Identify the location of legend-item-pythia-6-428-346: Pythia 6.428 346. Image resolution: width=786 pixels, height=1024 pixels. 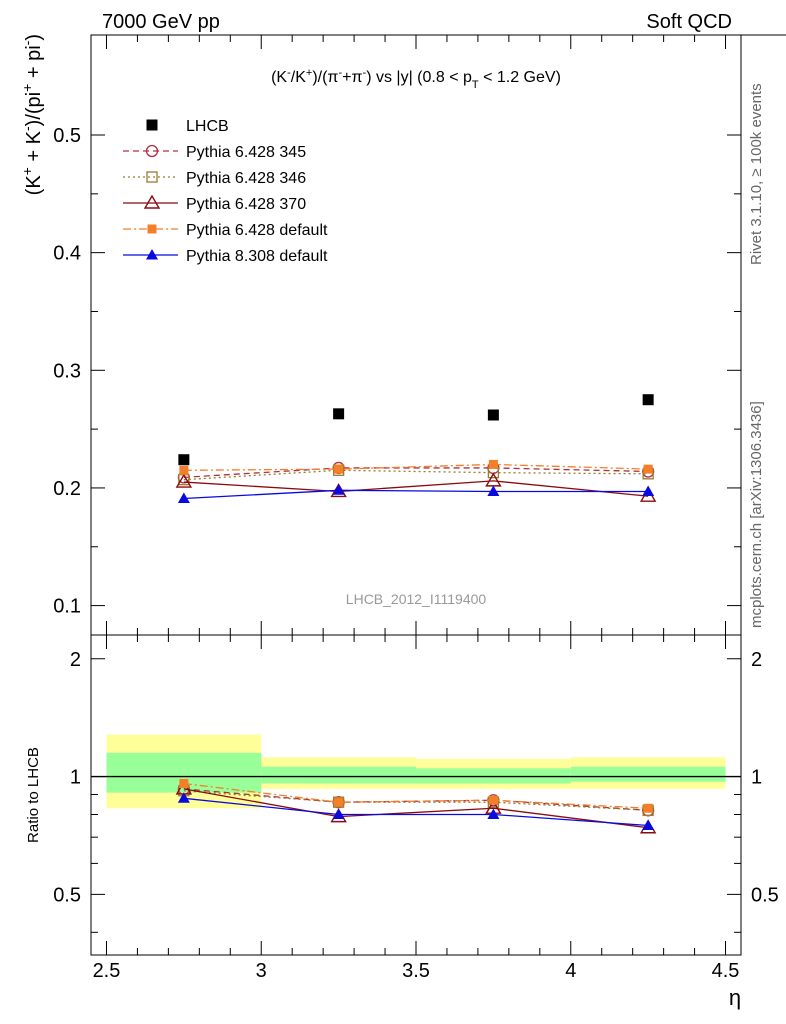
(214, 178).